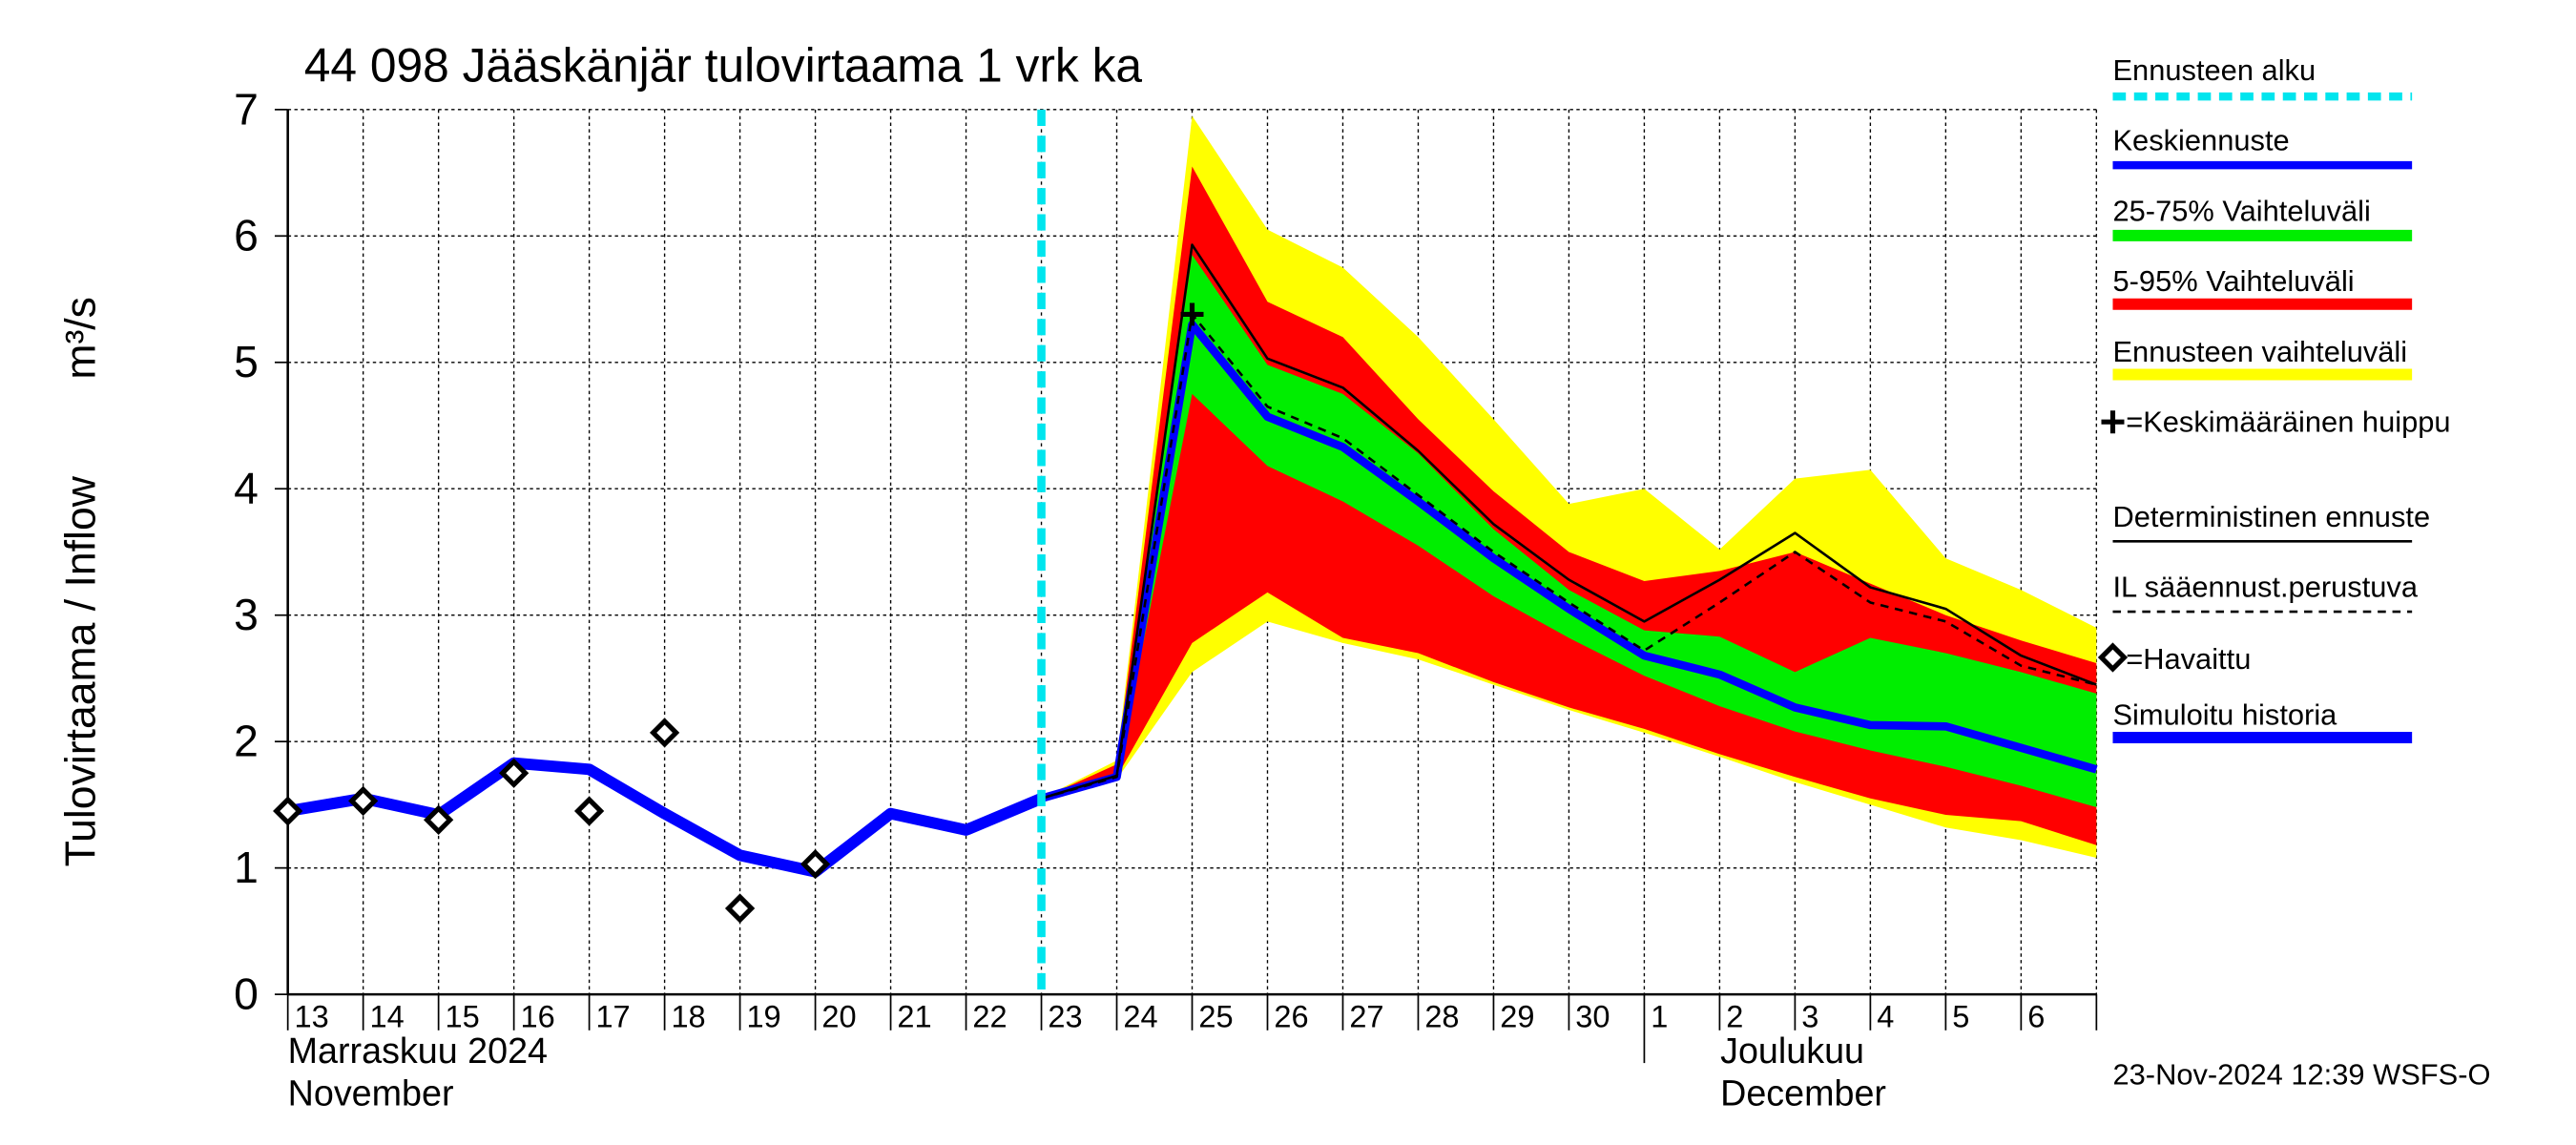 Image resolution: width=2576 pixels, height=1145 pixels. I want to click on legend-label: 25-75% Vaihteluväli, so click(2241, 211).